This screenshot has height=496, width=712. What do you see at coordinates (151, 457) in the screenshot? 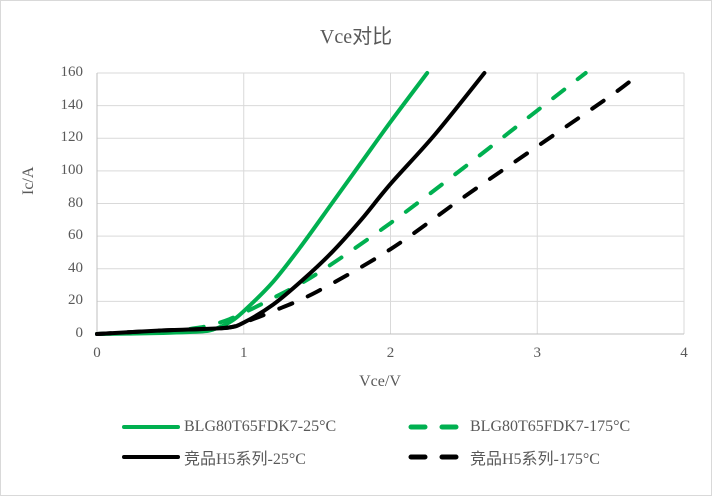
I see `legend-solid-black-line` at bounding box center [151, 457].